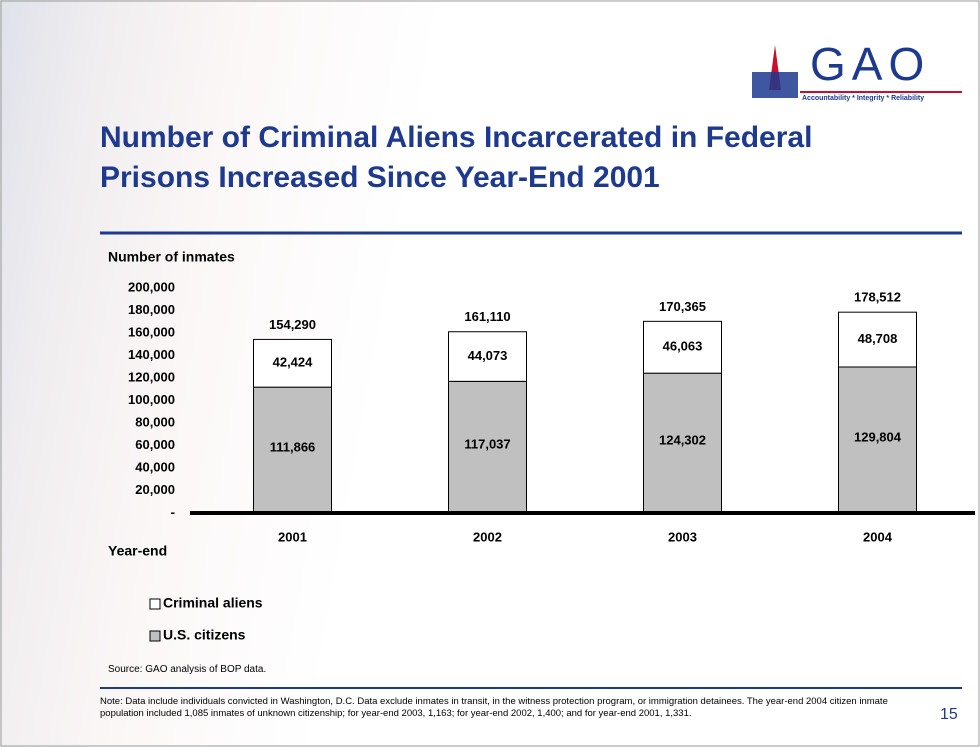 This screenshot has height=747, width=980. I want to click on value-label: 44,073, so click(488, 355).